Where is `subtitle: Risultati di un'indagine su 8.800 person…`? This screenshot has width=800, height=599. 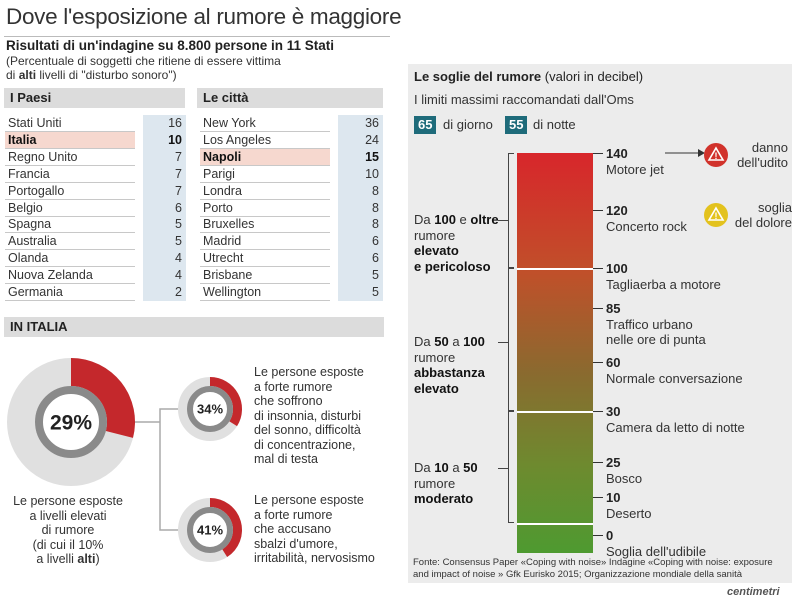 subtitle: Risultati di un'indagine su 8.800 person… is located at coordinates (170, 45).